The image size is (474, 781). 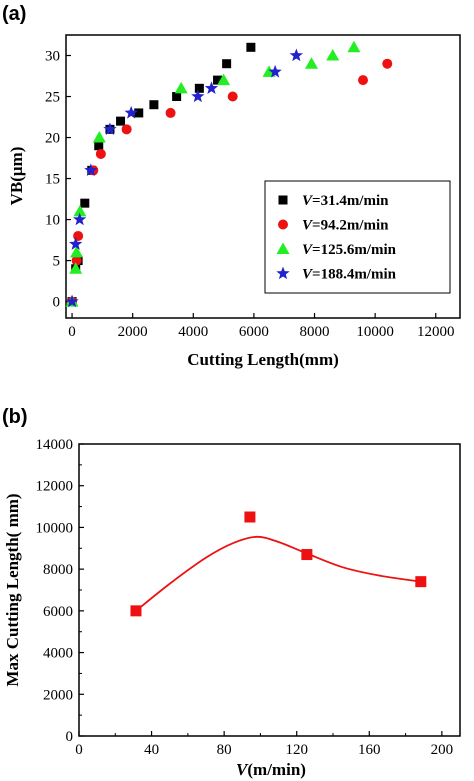 What do you see at coordinates (224, 750) in the screenshot?
I see `panel-b-x-tick-label: 80` at bounding box center [224, 750].